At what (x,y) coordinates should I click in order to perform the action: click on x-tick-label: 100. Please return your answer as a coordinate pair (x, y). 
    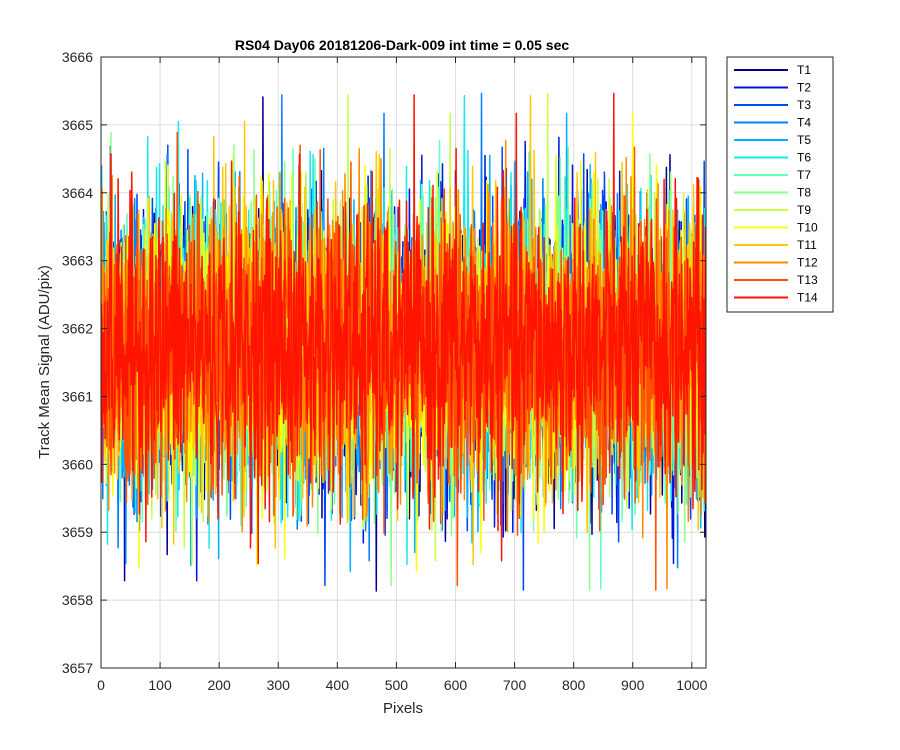
    Looking at the image, I should click on (160, 685).